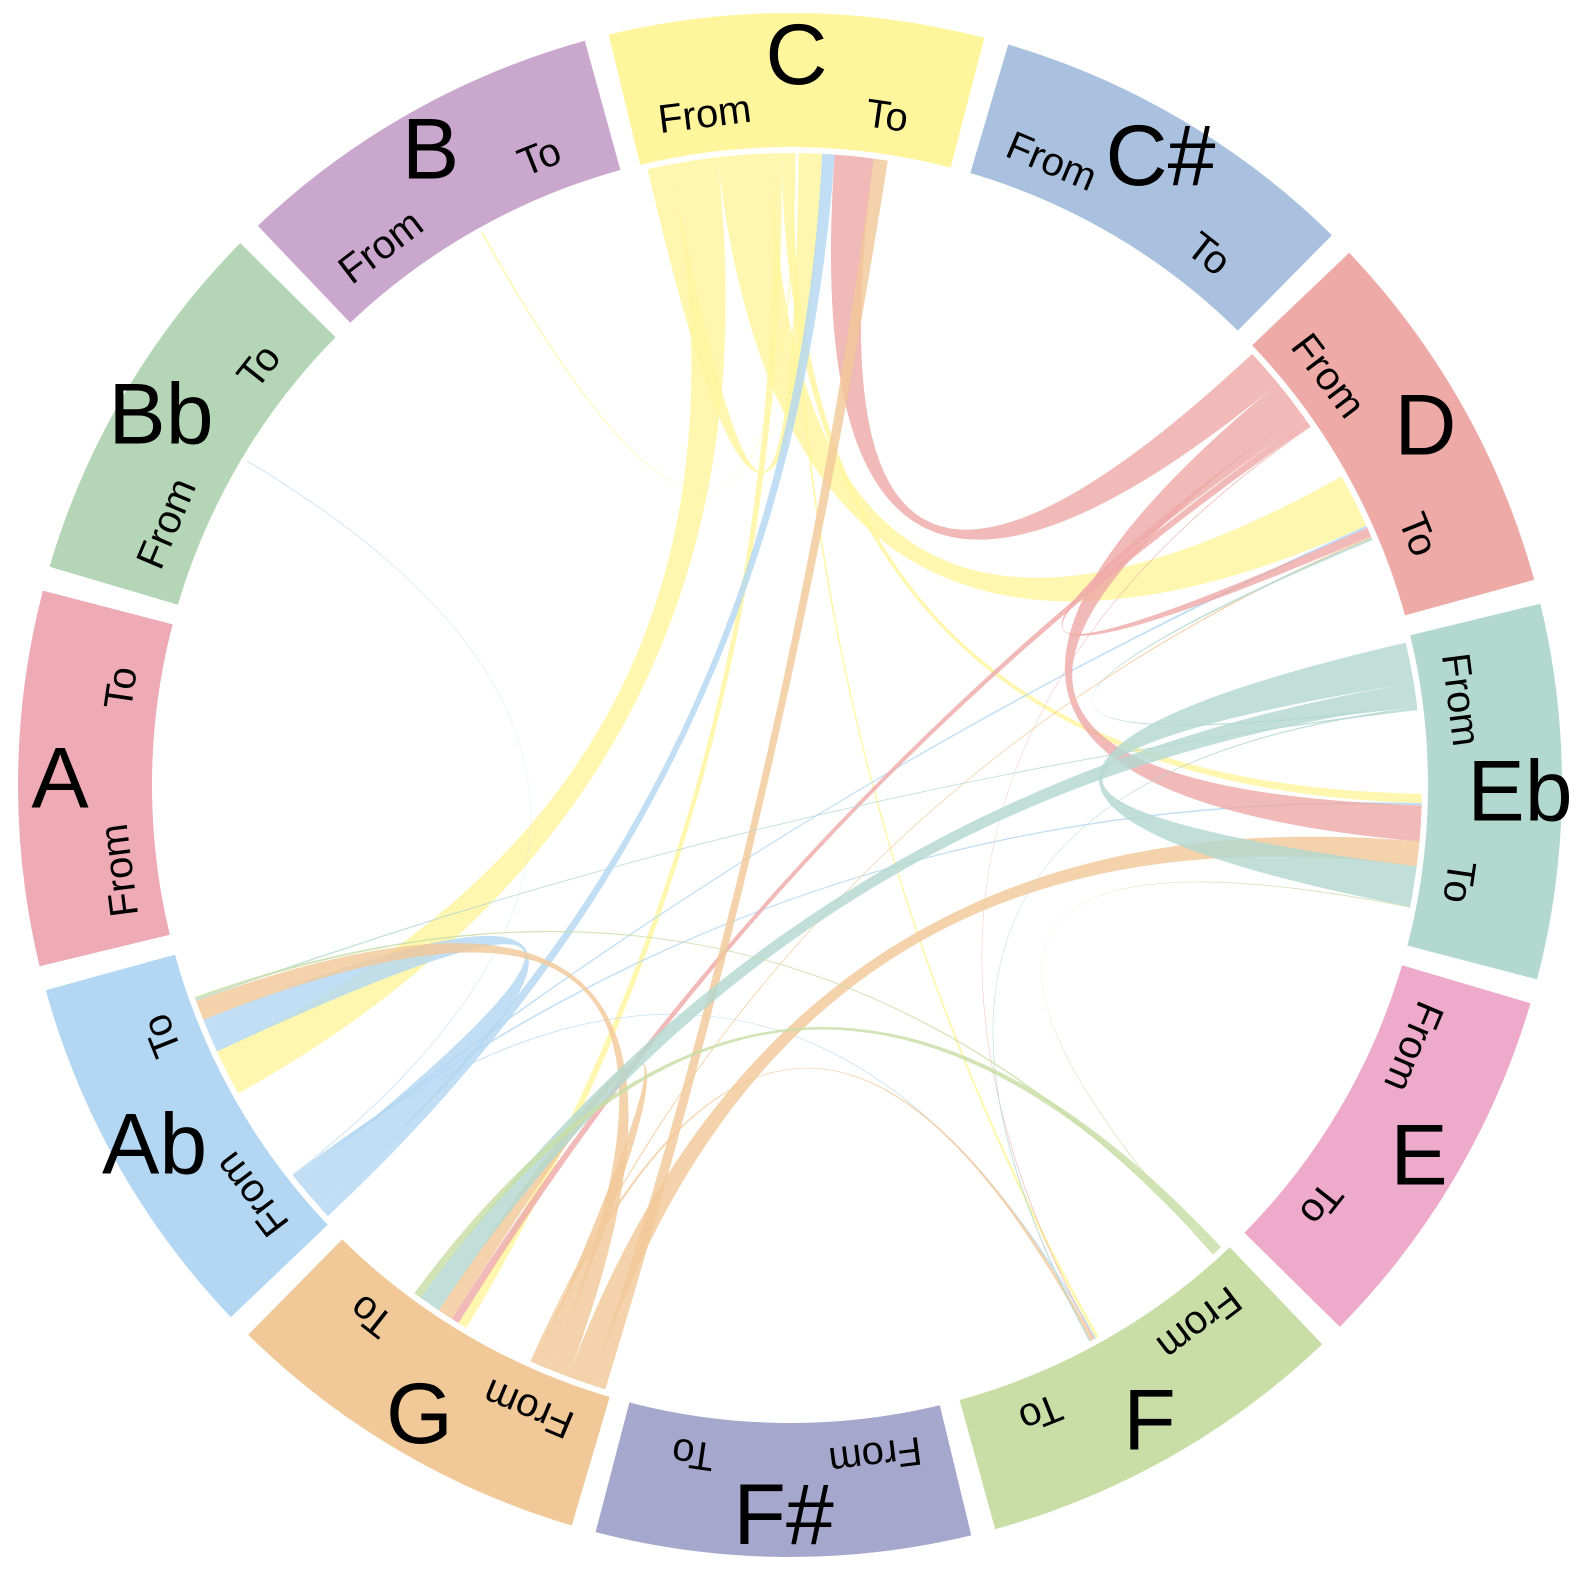 Image resolution: width=1582 pixels, height=1570 pixels. I want to click on ribbon-g-to-c, so click(739, 774).